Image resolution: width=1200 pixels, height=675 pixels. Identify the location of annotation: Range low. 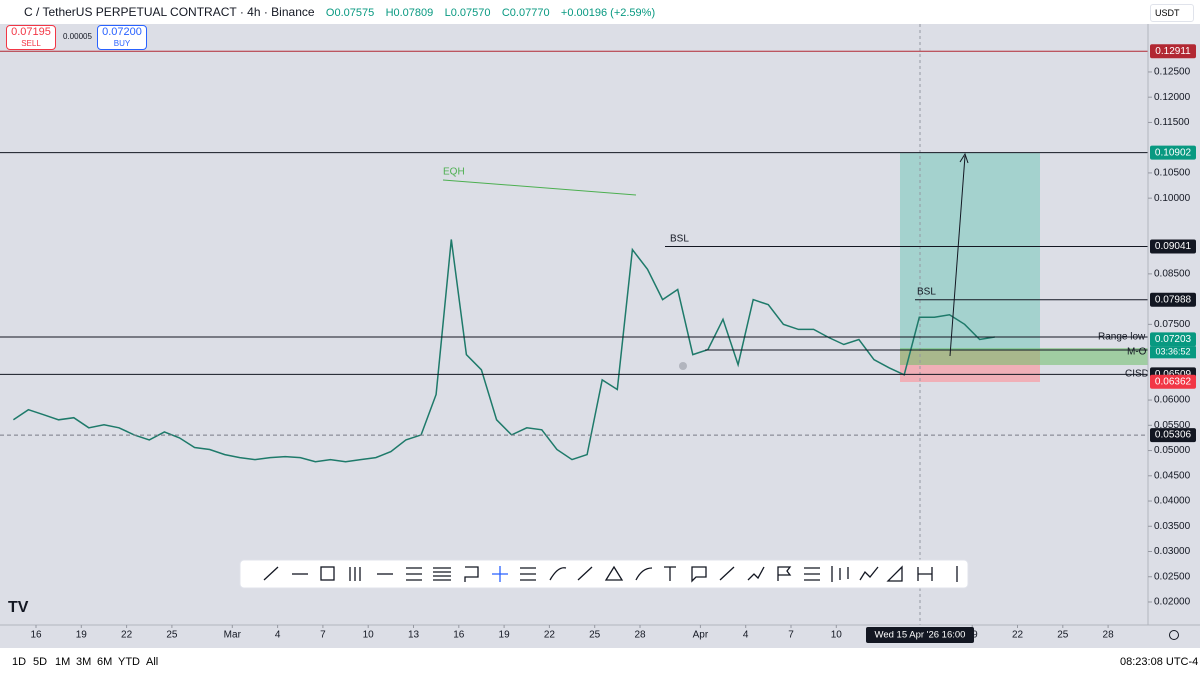
(1122, 337).